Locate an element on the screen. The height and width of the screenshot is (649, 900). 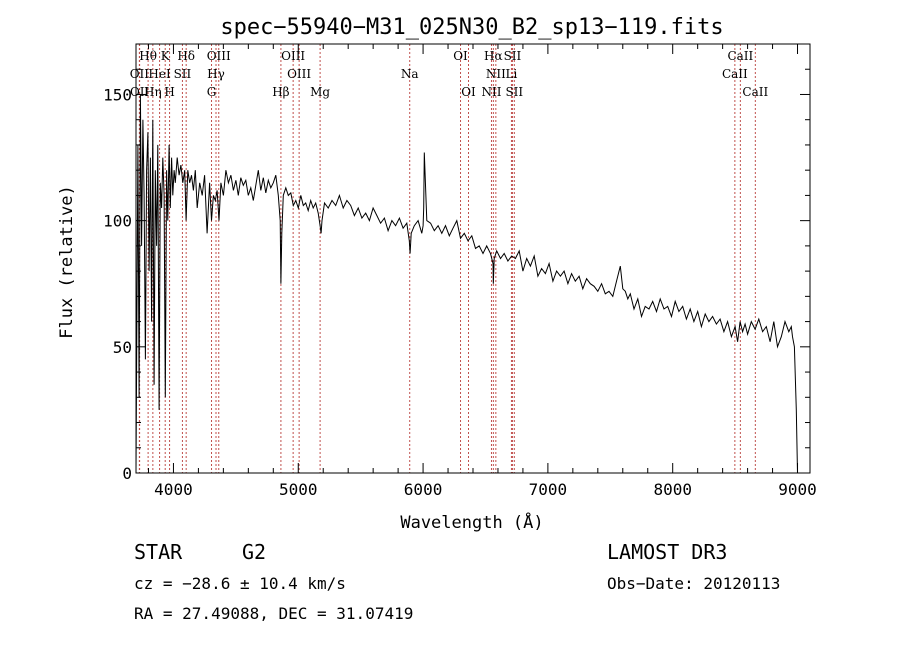
y-tick-label: 0 is located at coordinates (127, 473).